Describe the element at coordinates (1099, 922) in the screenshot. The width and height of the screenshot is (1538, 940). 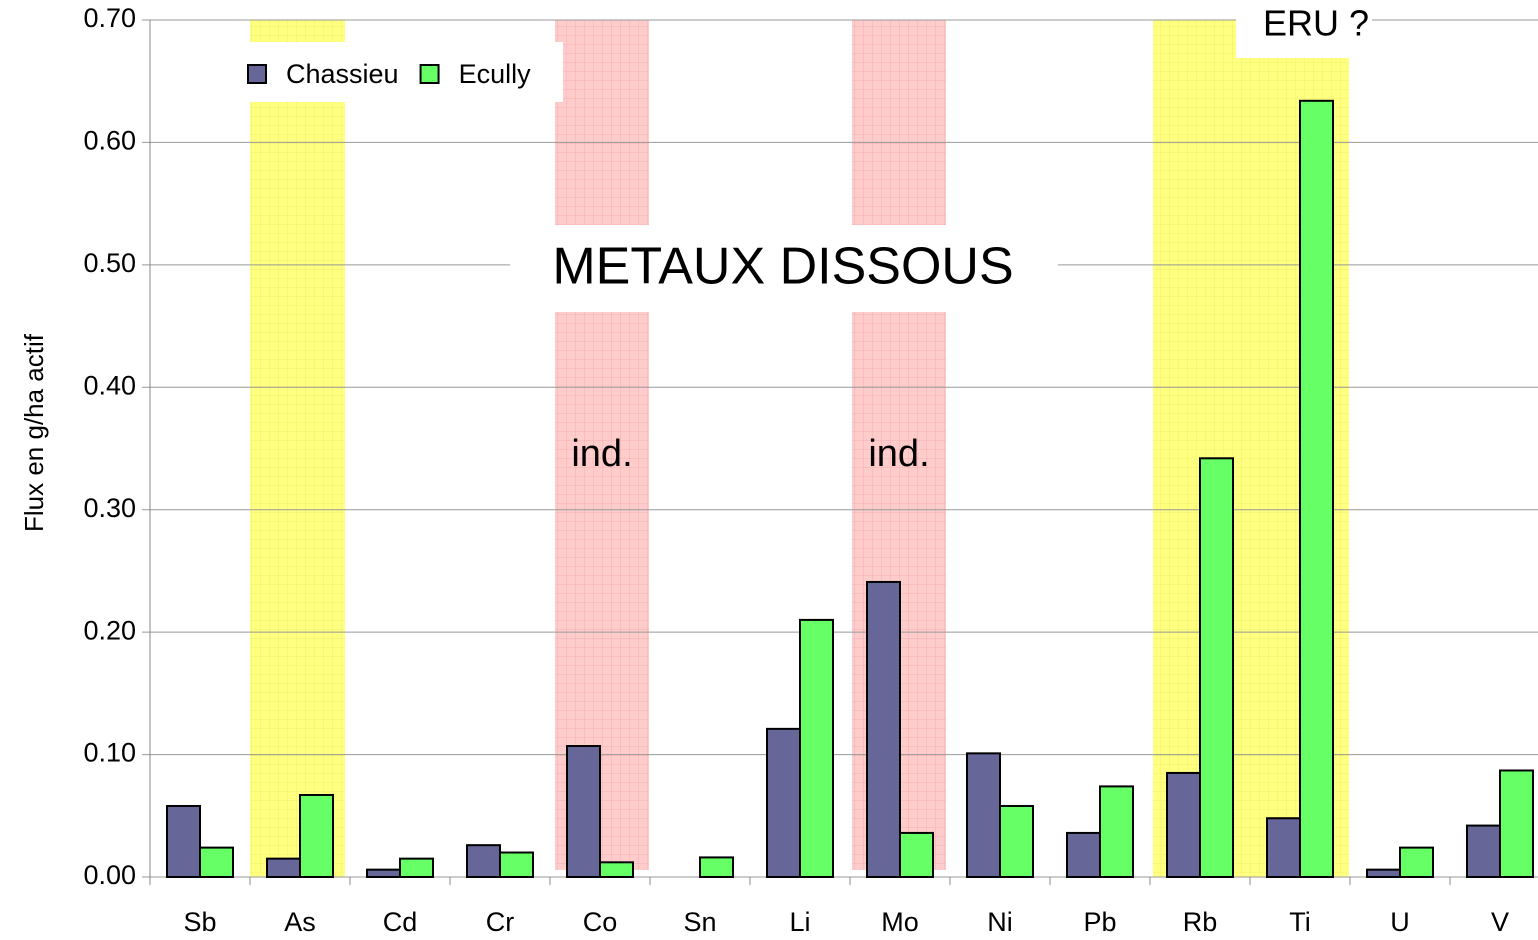
I see `x-tick-label: Pb` at that location.